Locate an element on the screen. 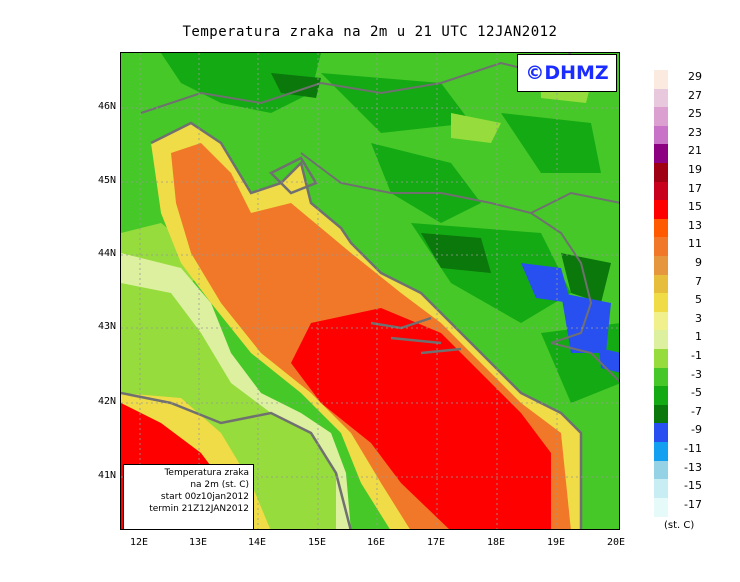  dhmz-logo: ©DHMZ is located at coordinates (567, 73).